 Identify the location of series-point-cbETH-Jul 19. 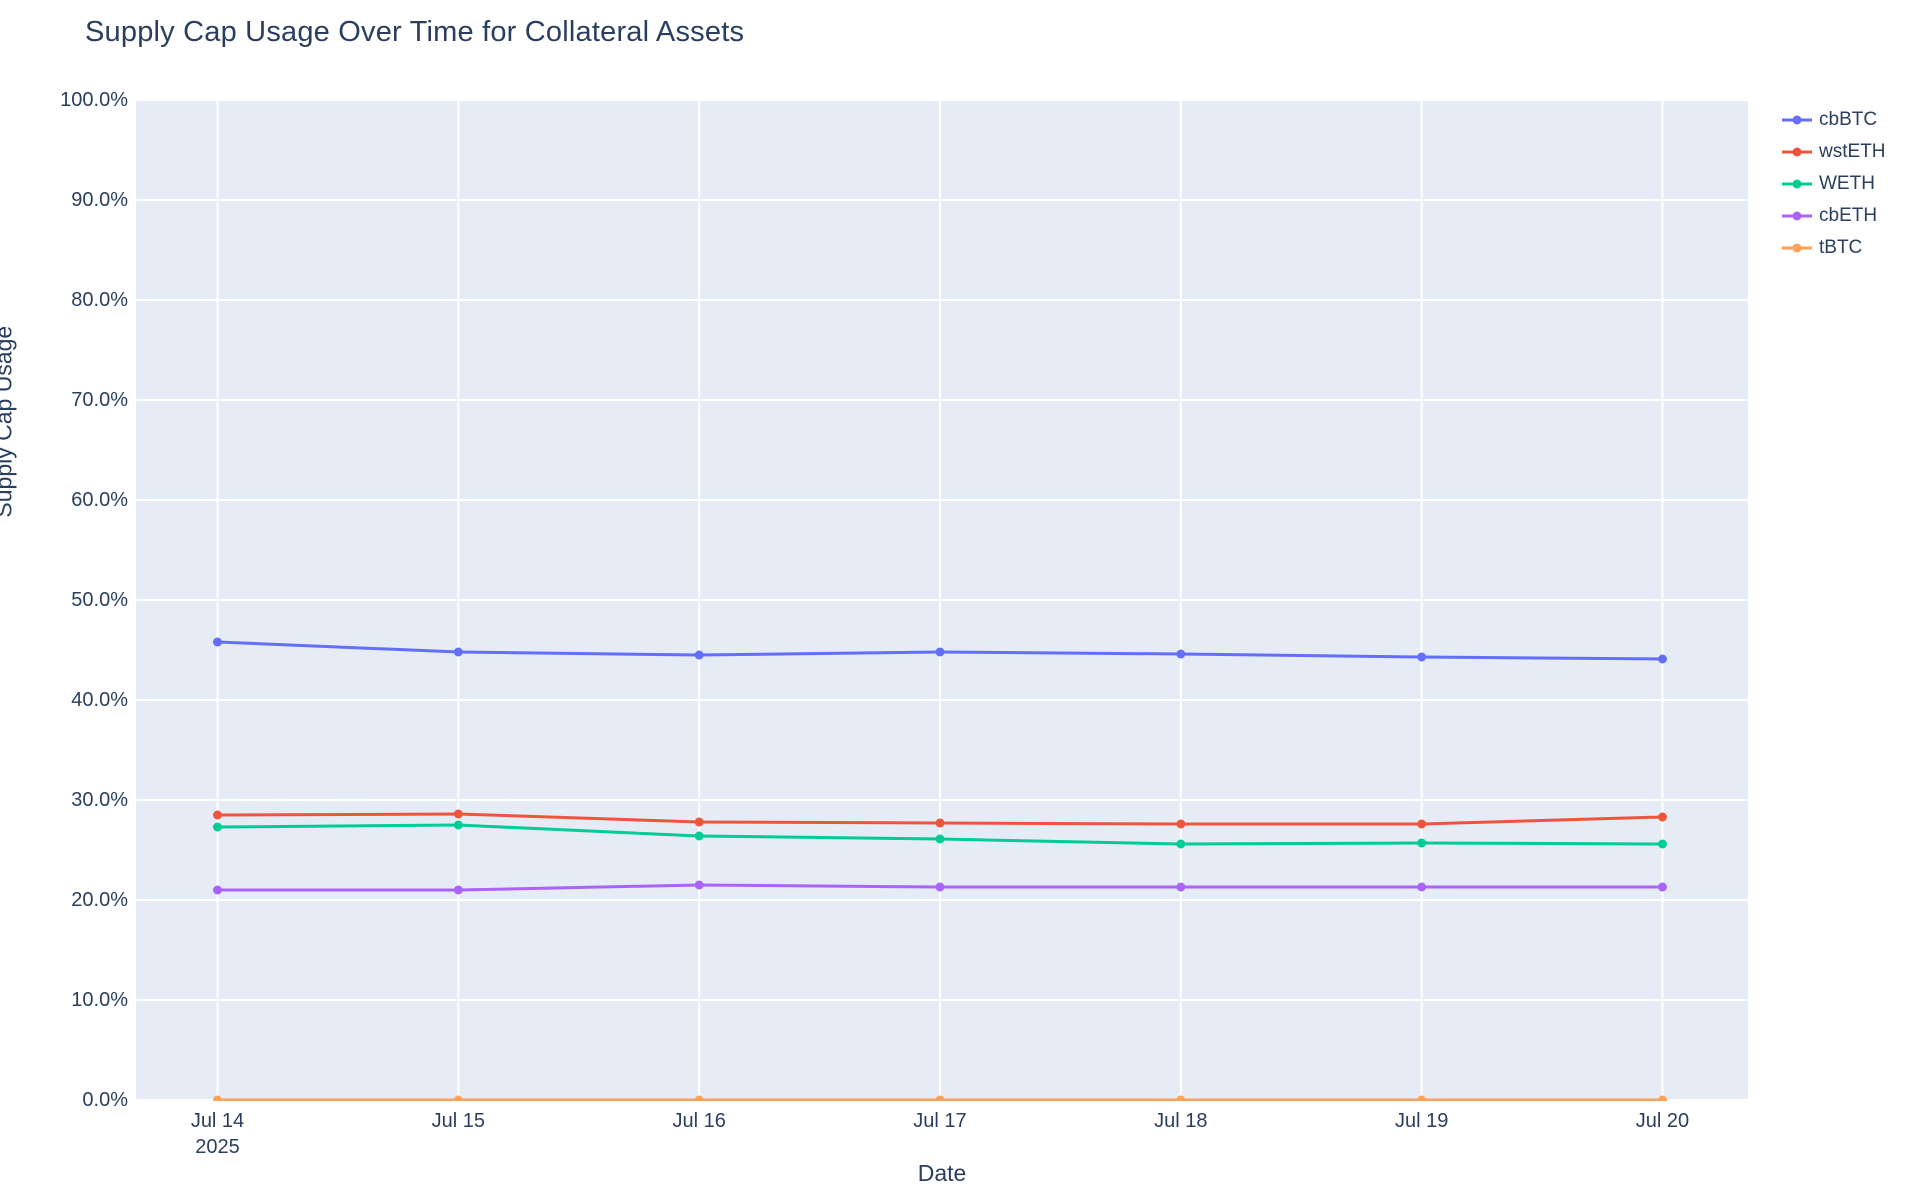
(1422, 887).